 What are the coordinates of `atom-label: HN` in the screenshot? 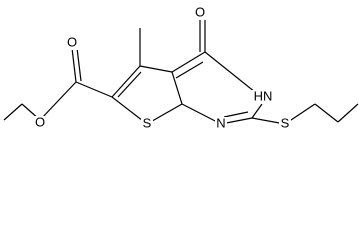 It's located at (263, 95).